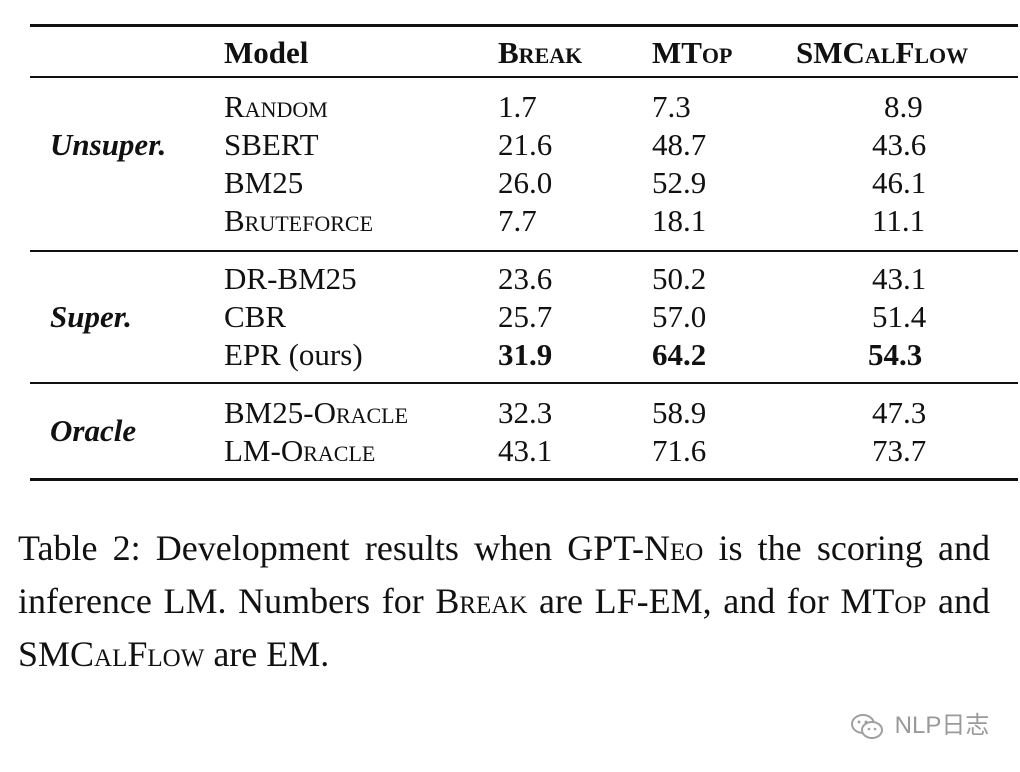 The height and width of the screenshot is (772, 1020). Describe the element at coordinates (504, 627) in the screenshot. I see `caption-text: and SMC` at that location.